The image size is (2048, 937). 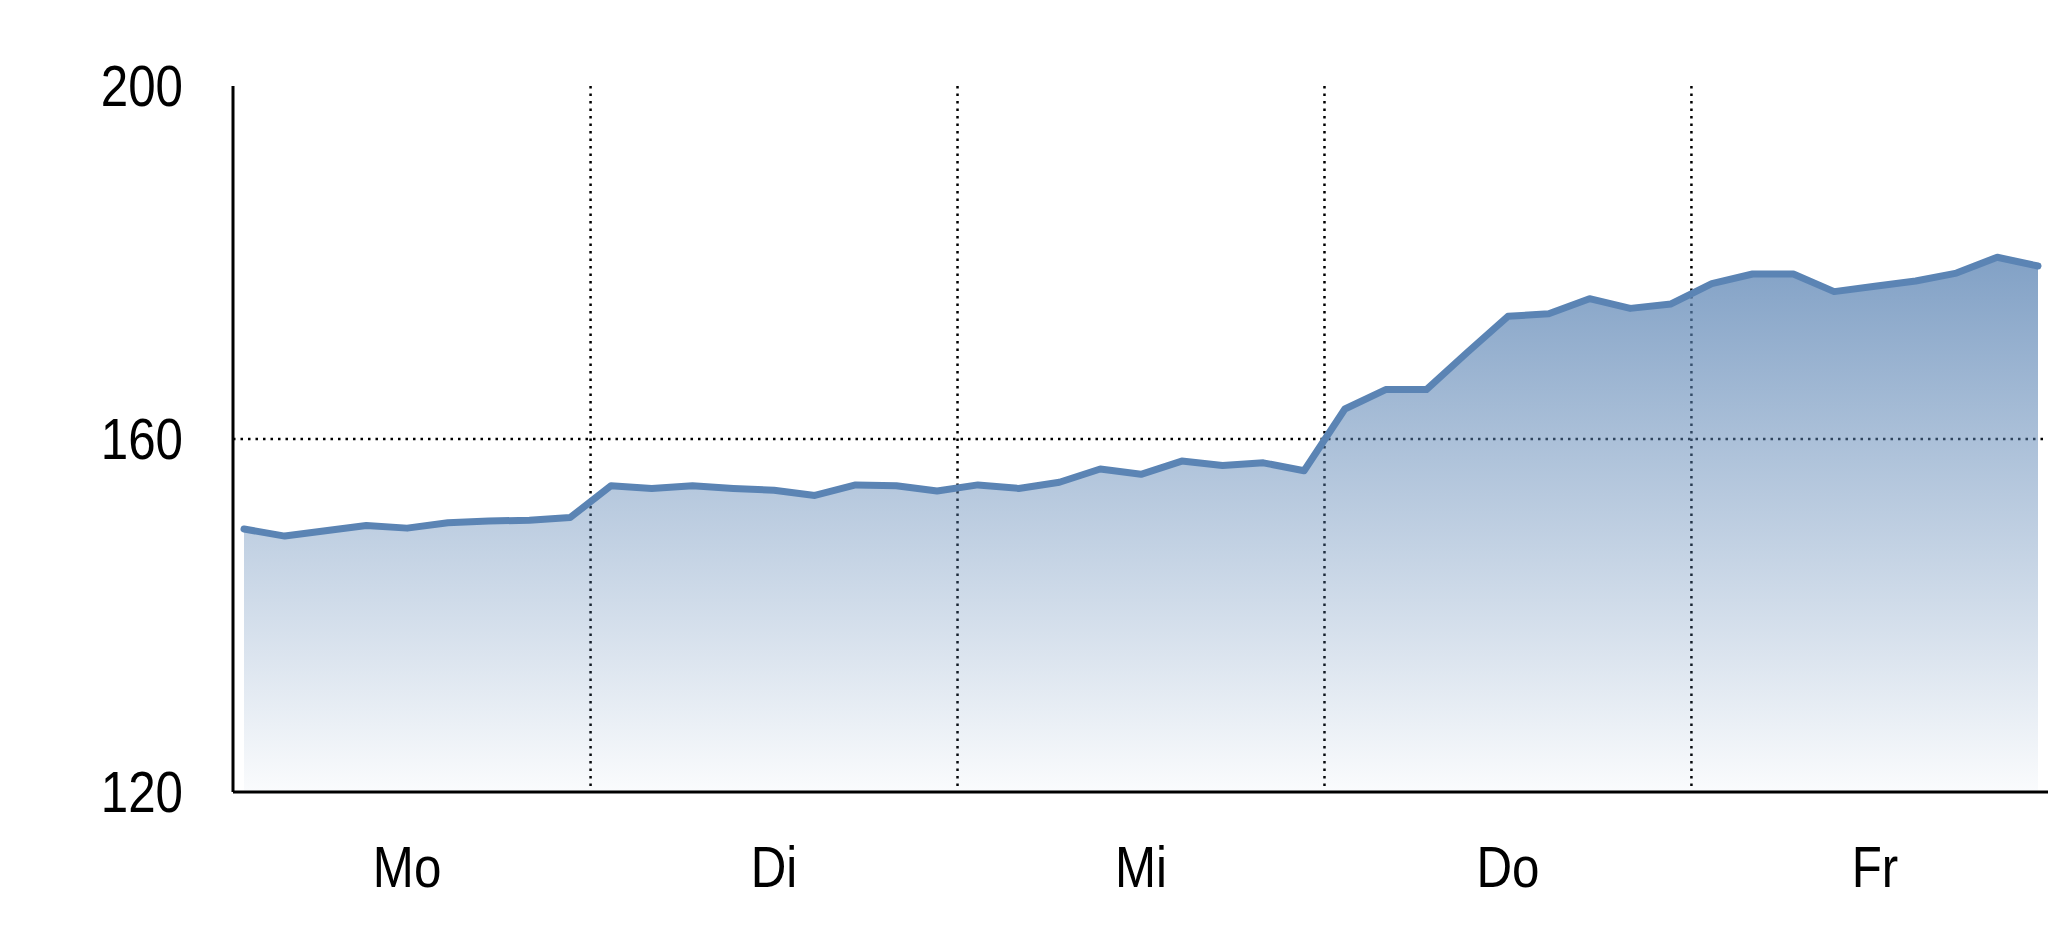 I want to click on y-tick-label: 120, so click(x=141, y=792).